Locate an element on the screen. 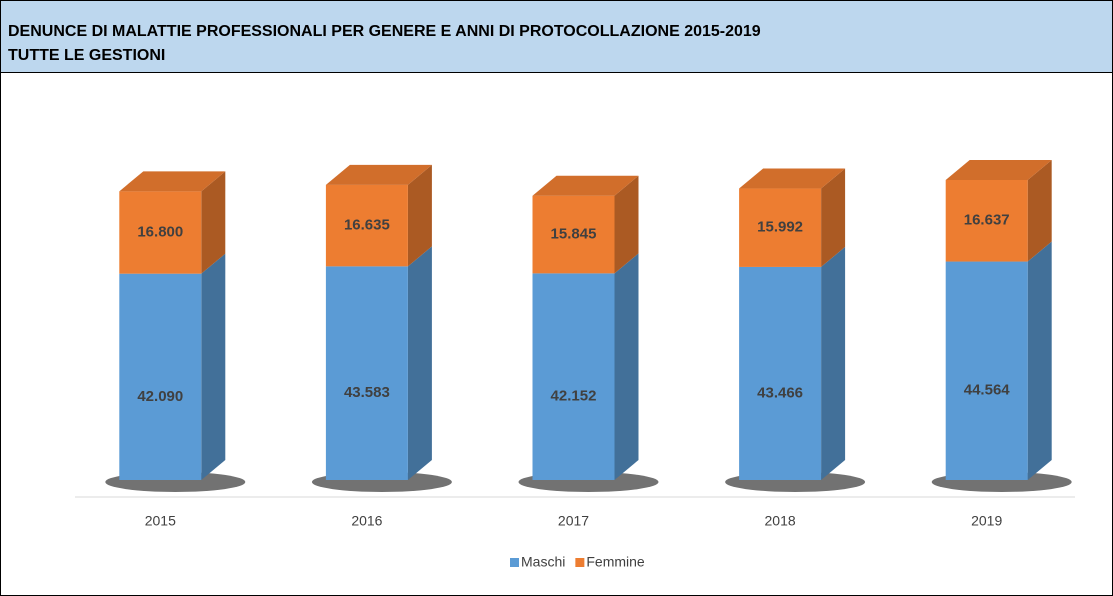 The width and height of the screenshot is (1113, 596). x-tick-label: 2018 is located at coordinates (780, 521).